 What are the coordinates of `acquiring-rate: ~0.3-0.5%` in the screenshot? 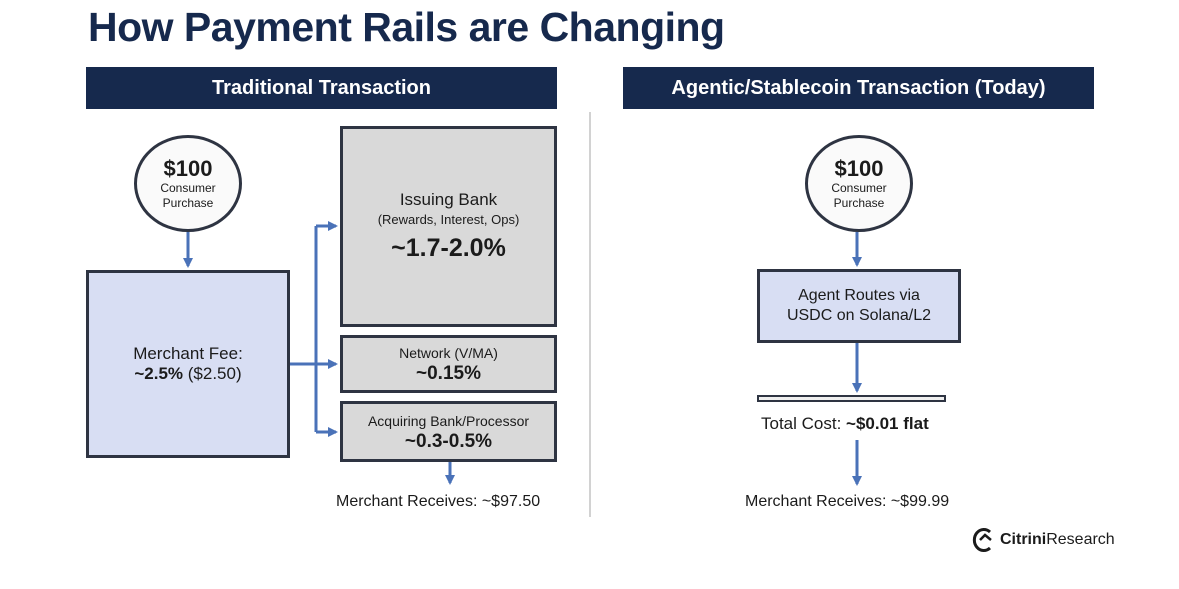 It's located at (448, 441).